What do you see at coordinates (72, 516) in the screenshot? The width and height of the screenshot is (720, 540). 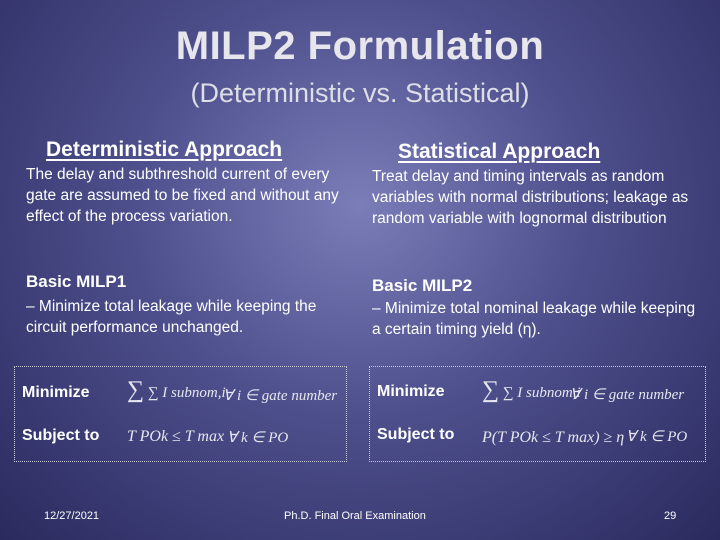 I see `footer-date: 12/27/2021` at bounding box center [72, 516].